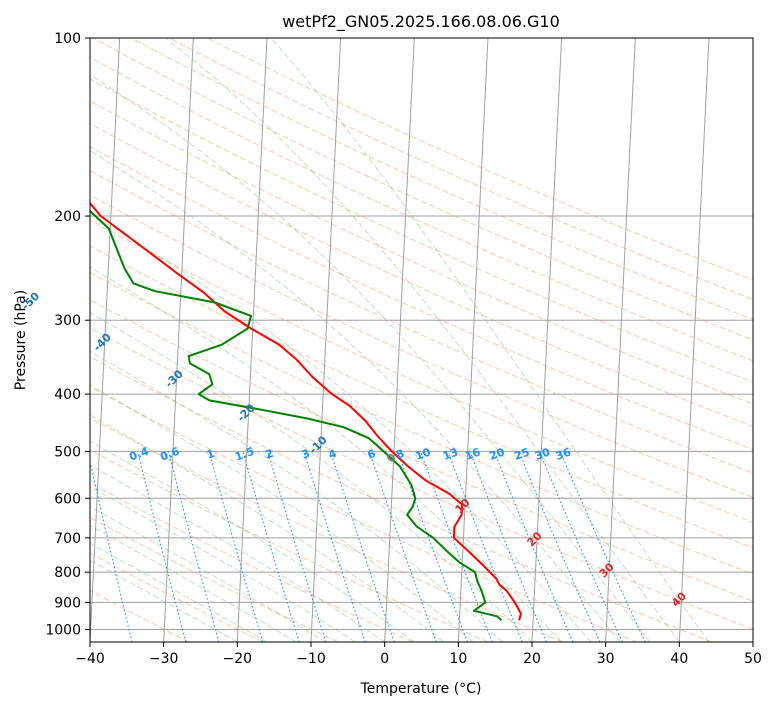  Describe the element at coordinates (421, 689) in the screenshot. I see `x-axis-label: Temperature (°C)` at that location.